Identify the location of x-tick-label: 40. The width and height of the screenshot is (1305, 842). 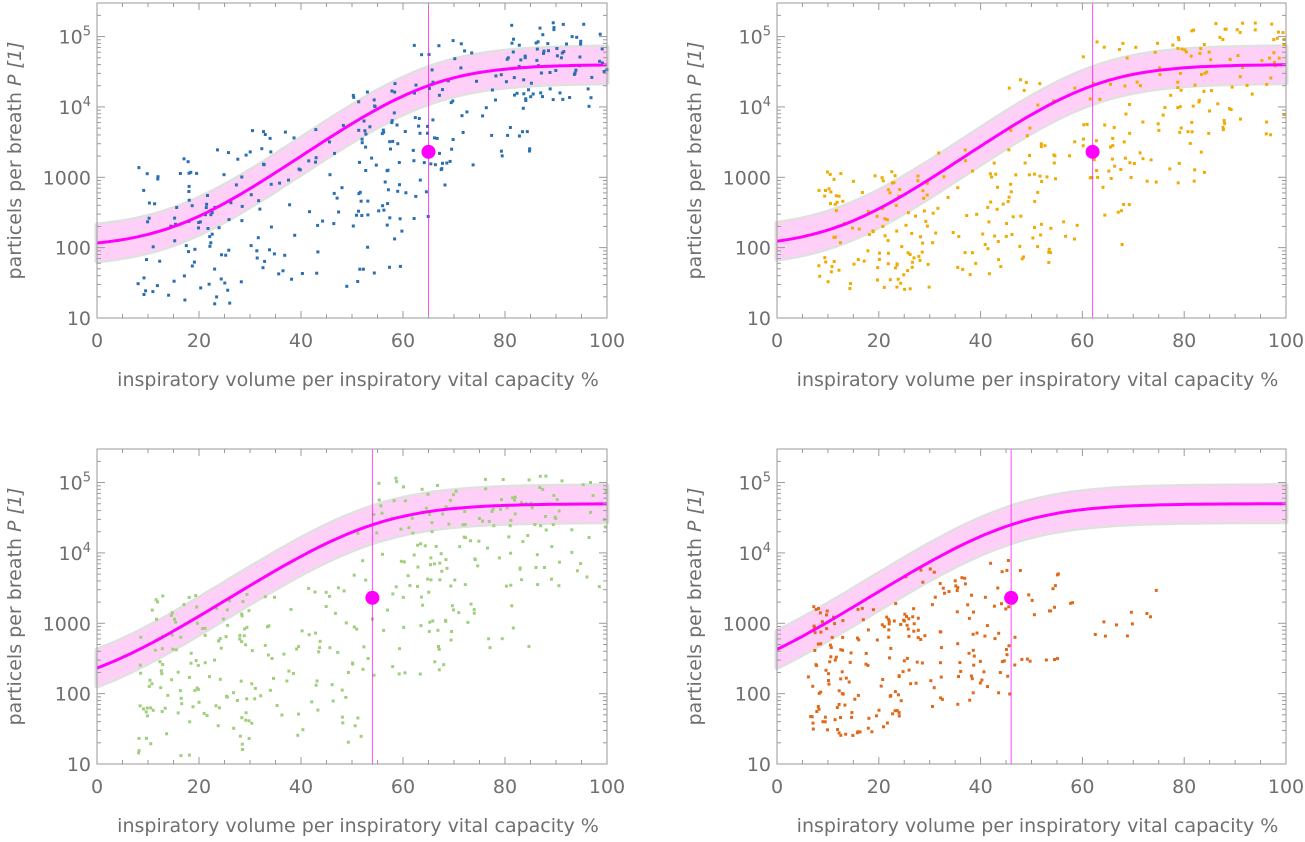
(981, 787).